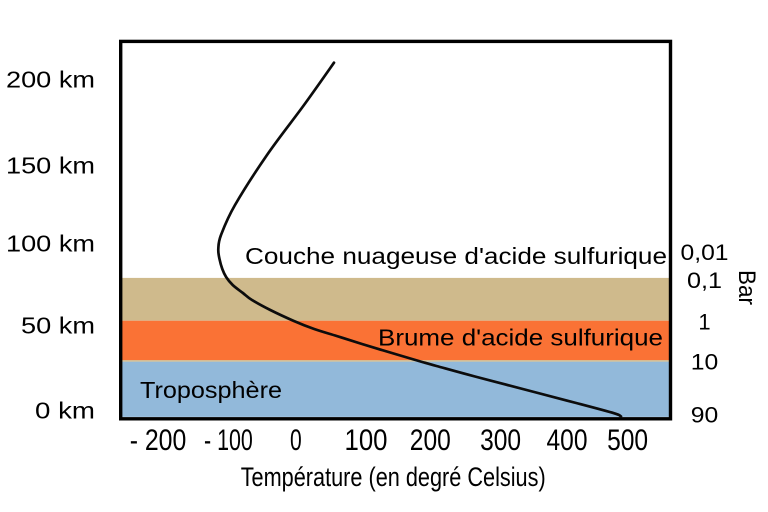 Image resolution: width=768 pixels, height=512 pixels. Describe the element at coordinates (58, 325) in the screenshot. I see `svg-text: 50 km` at that location.